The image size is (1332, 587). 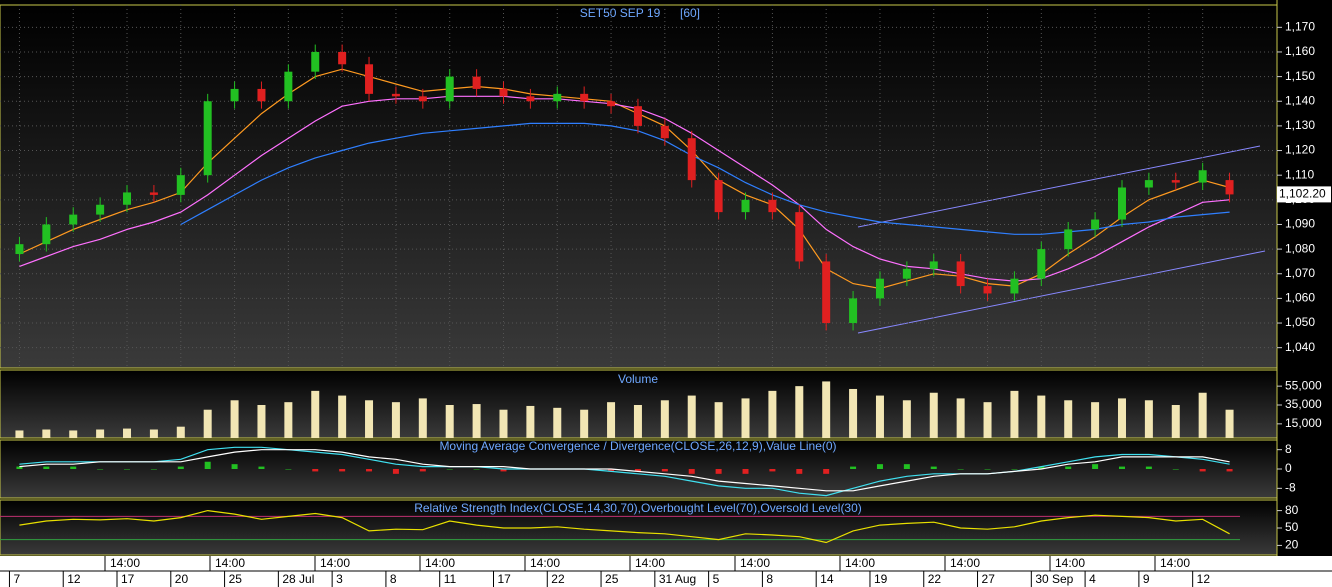 I want to click on indicator-line, so click(x=624, y=526).